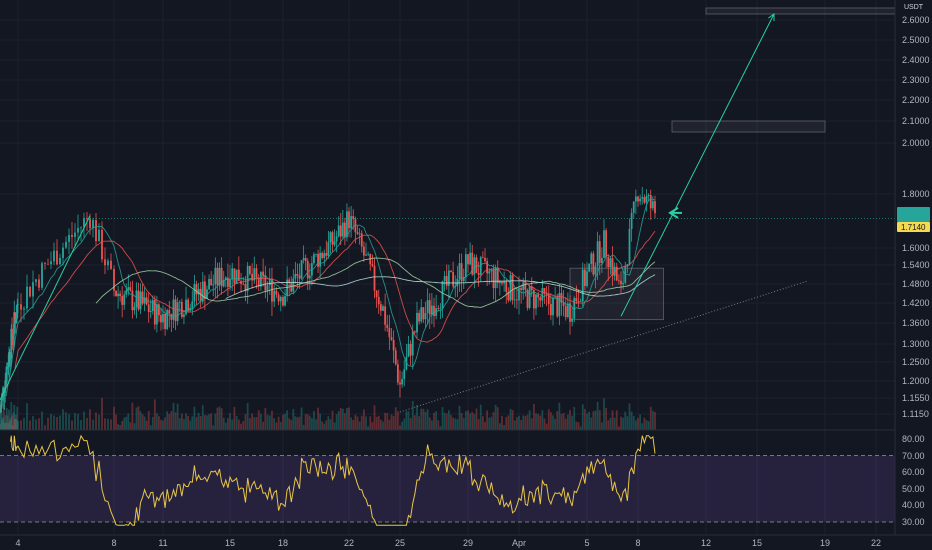 This screenshot has height=550, width=932. I want to click on arrow-head, so click(771, 17).